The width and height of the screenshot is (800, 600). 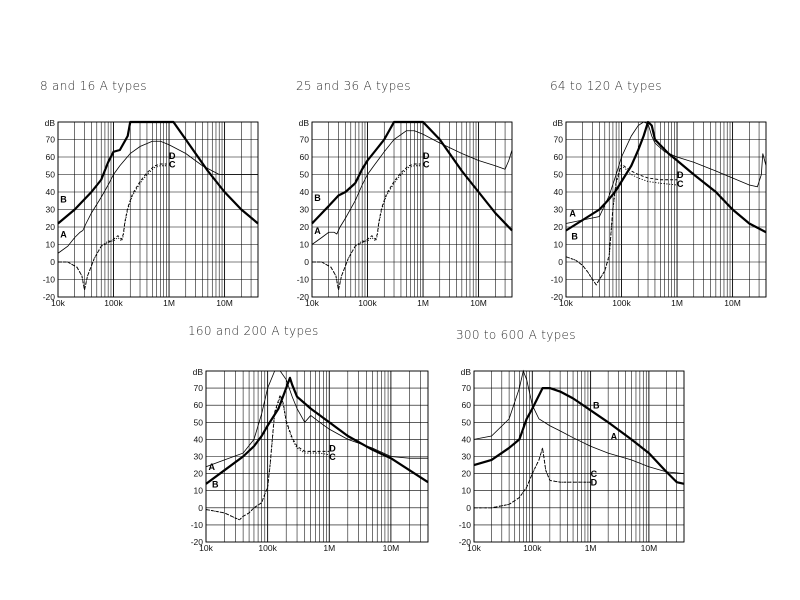 I want to click on y-axis-unit-label: dB, so click(x=466, y=372).